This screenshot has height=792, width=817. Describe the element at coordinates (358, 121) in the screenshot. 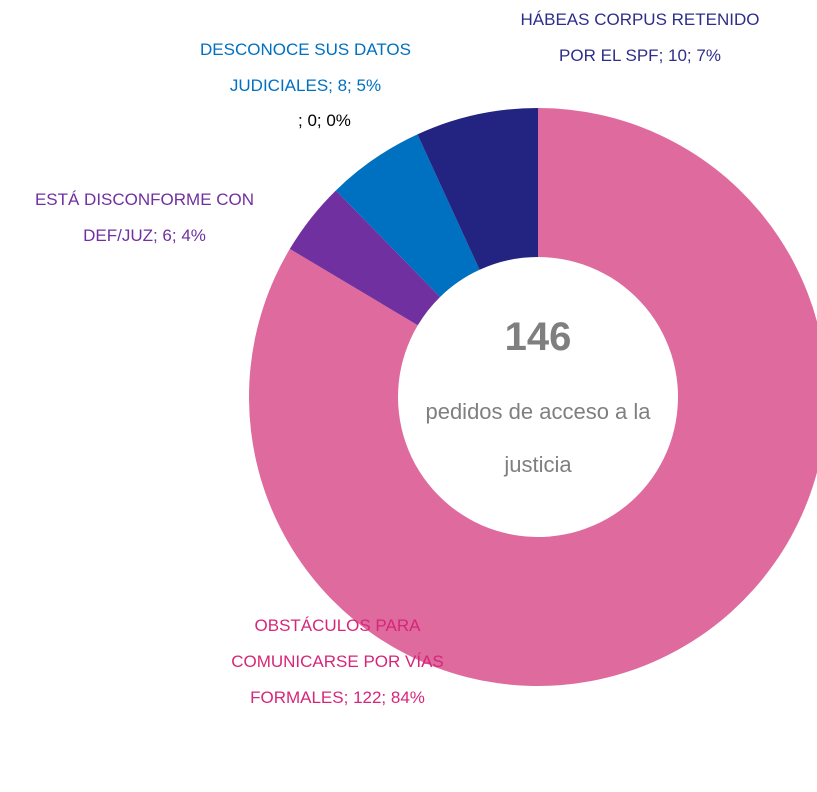

I see `slice-label: ; 0; 0%` at that location.